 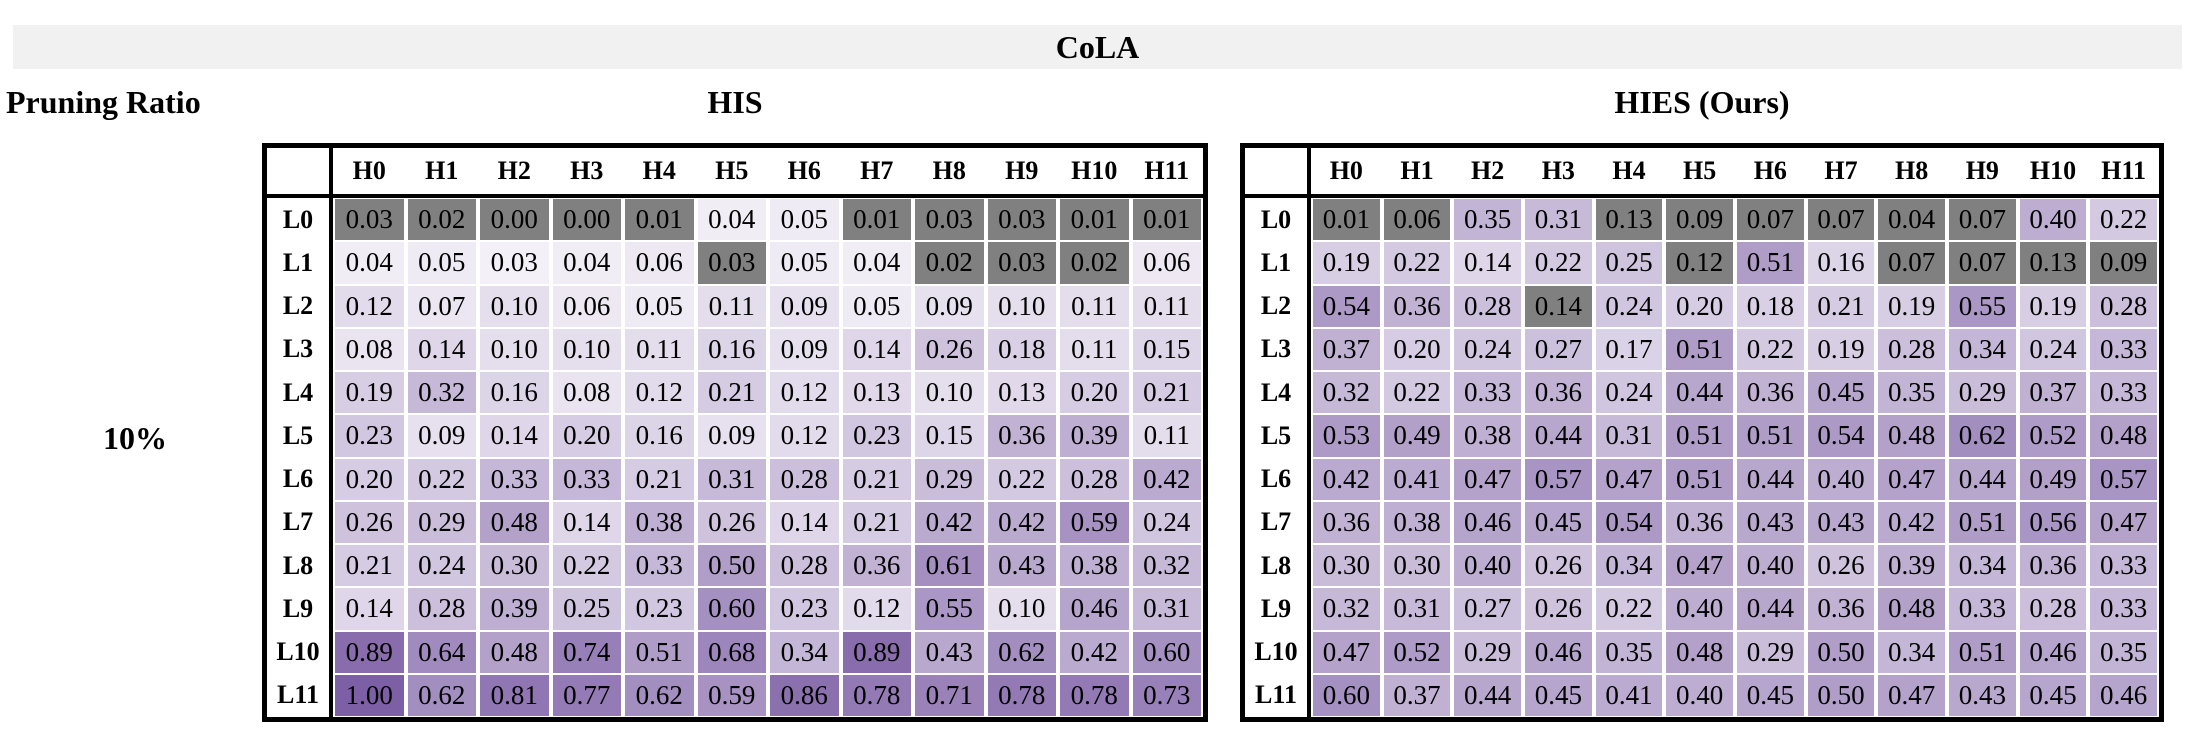 I want to click on heatmap-cell: 0.37, so click(x=1346, y=349).